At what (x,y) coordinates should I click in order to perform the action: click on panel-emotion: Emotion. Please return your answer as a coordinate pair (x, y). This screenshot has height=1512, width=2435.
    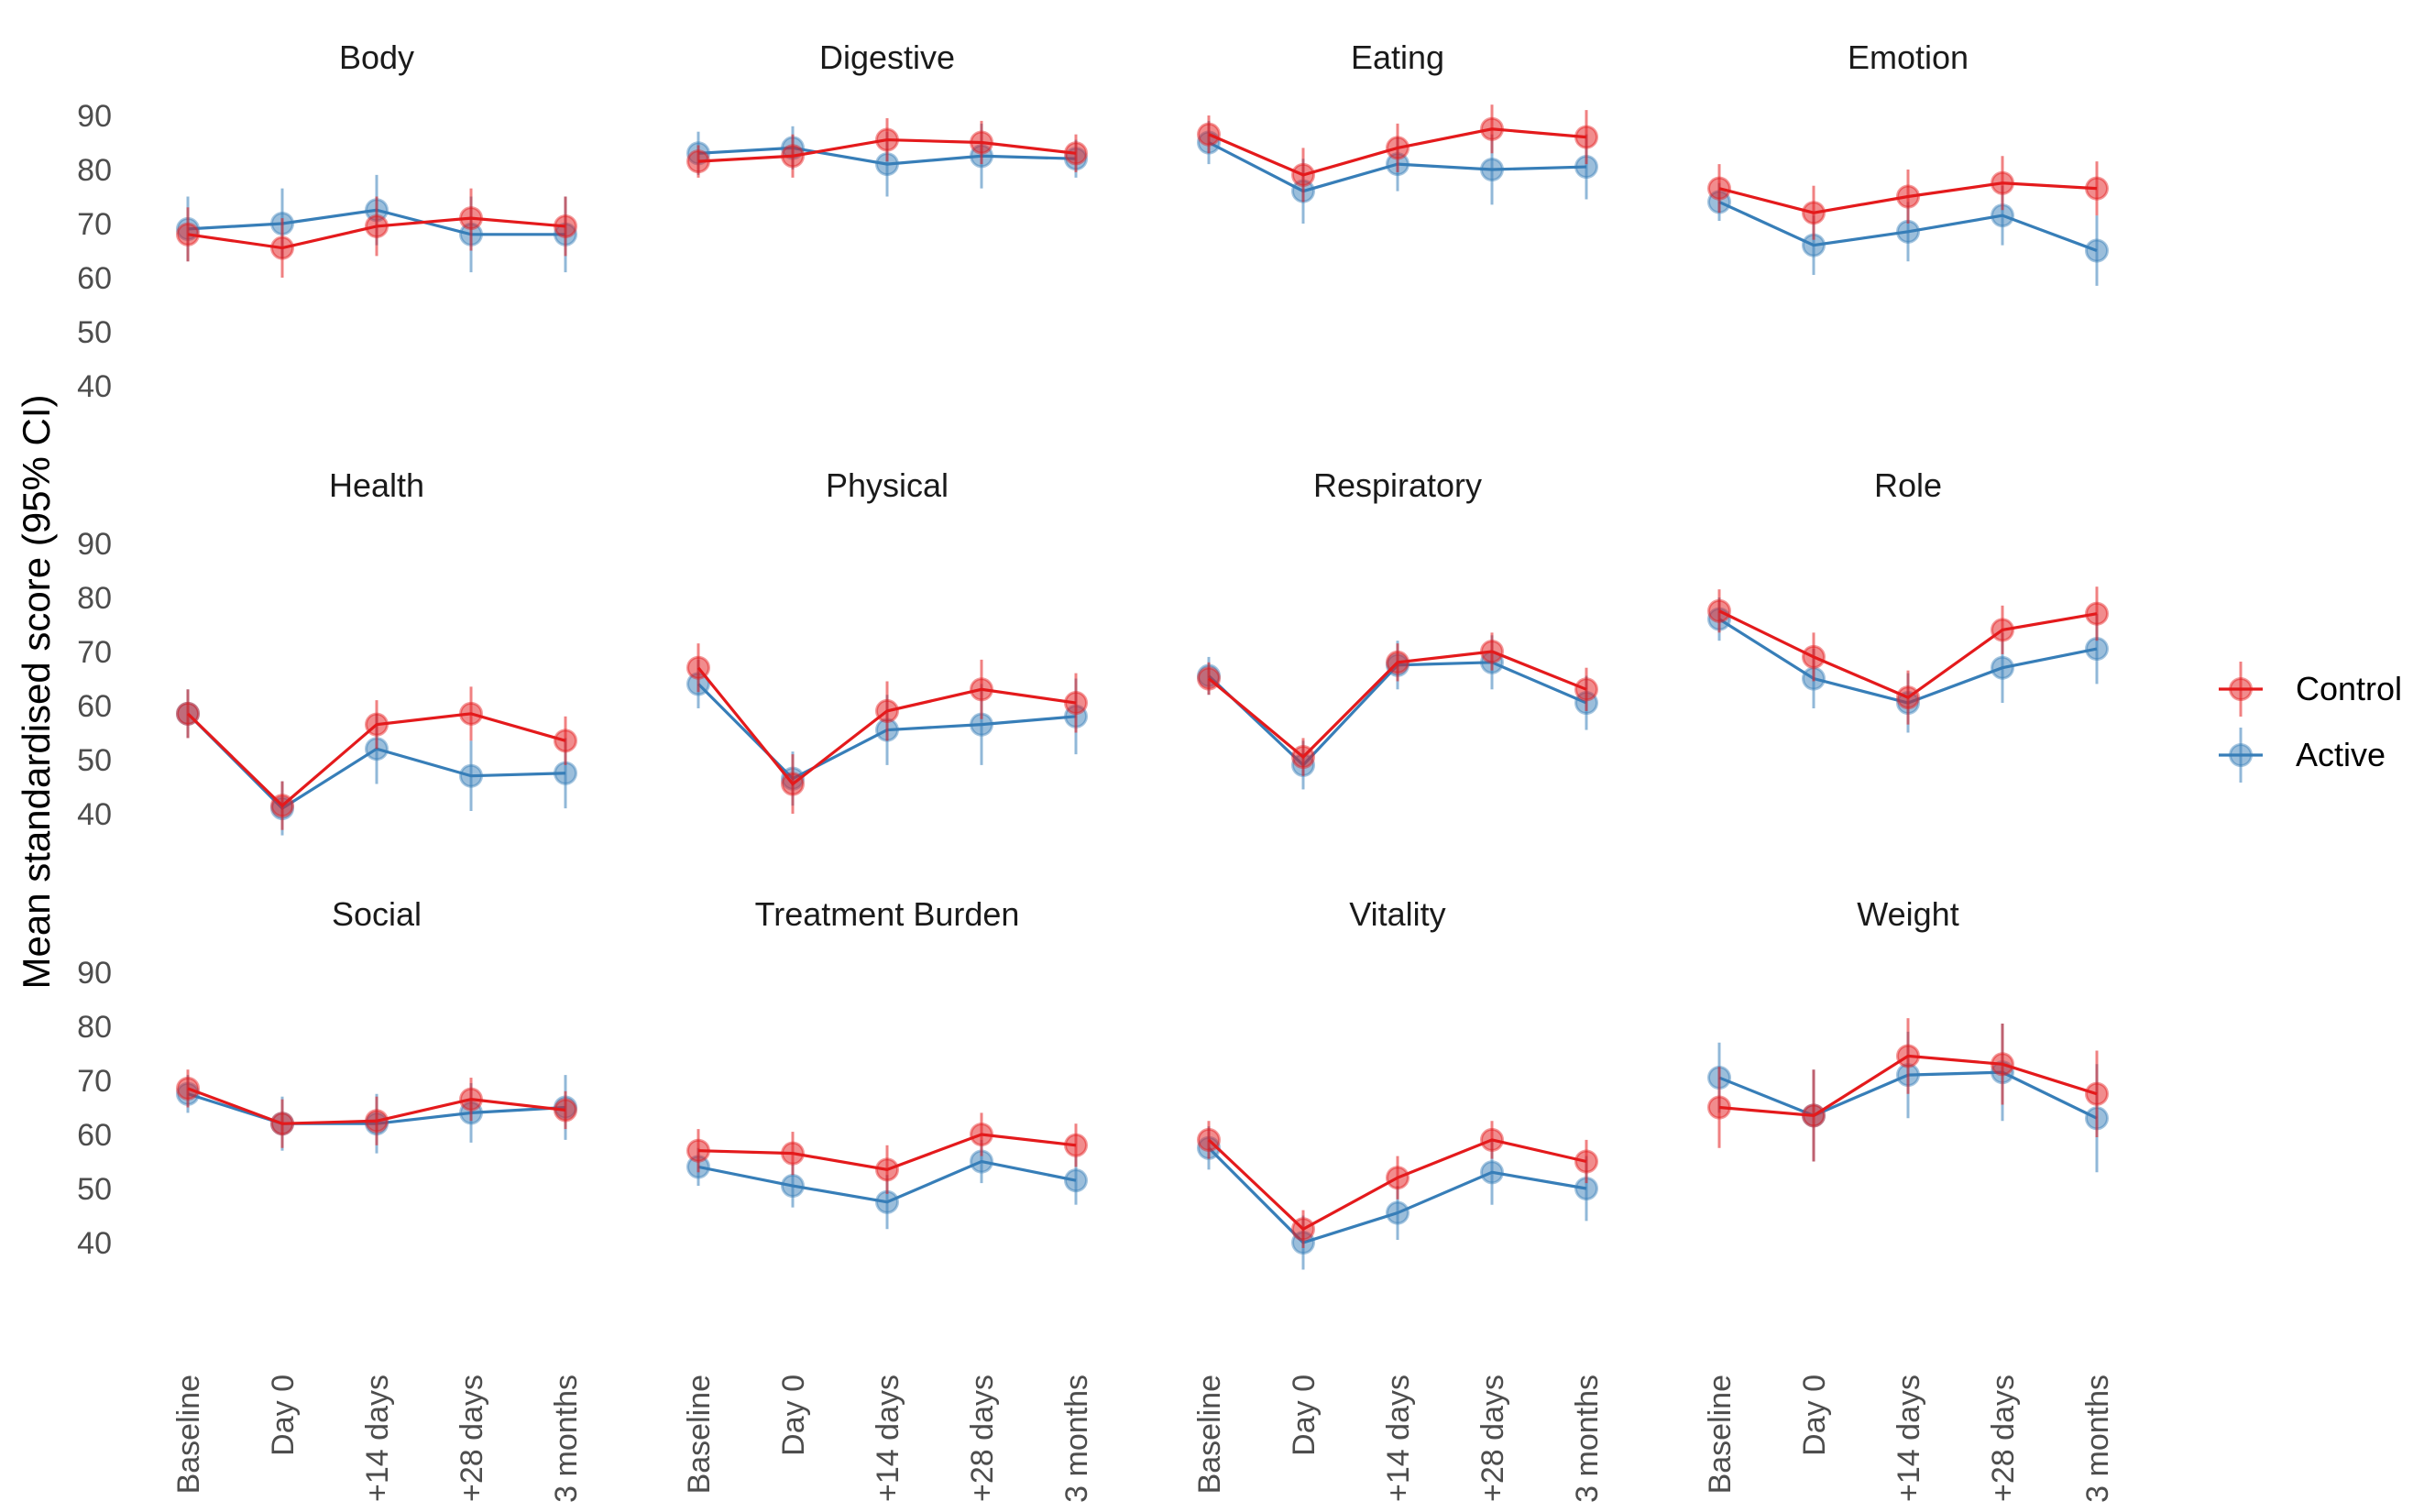
    Looking at the image, I should click on (1908, 162).